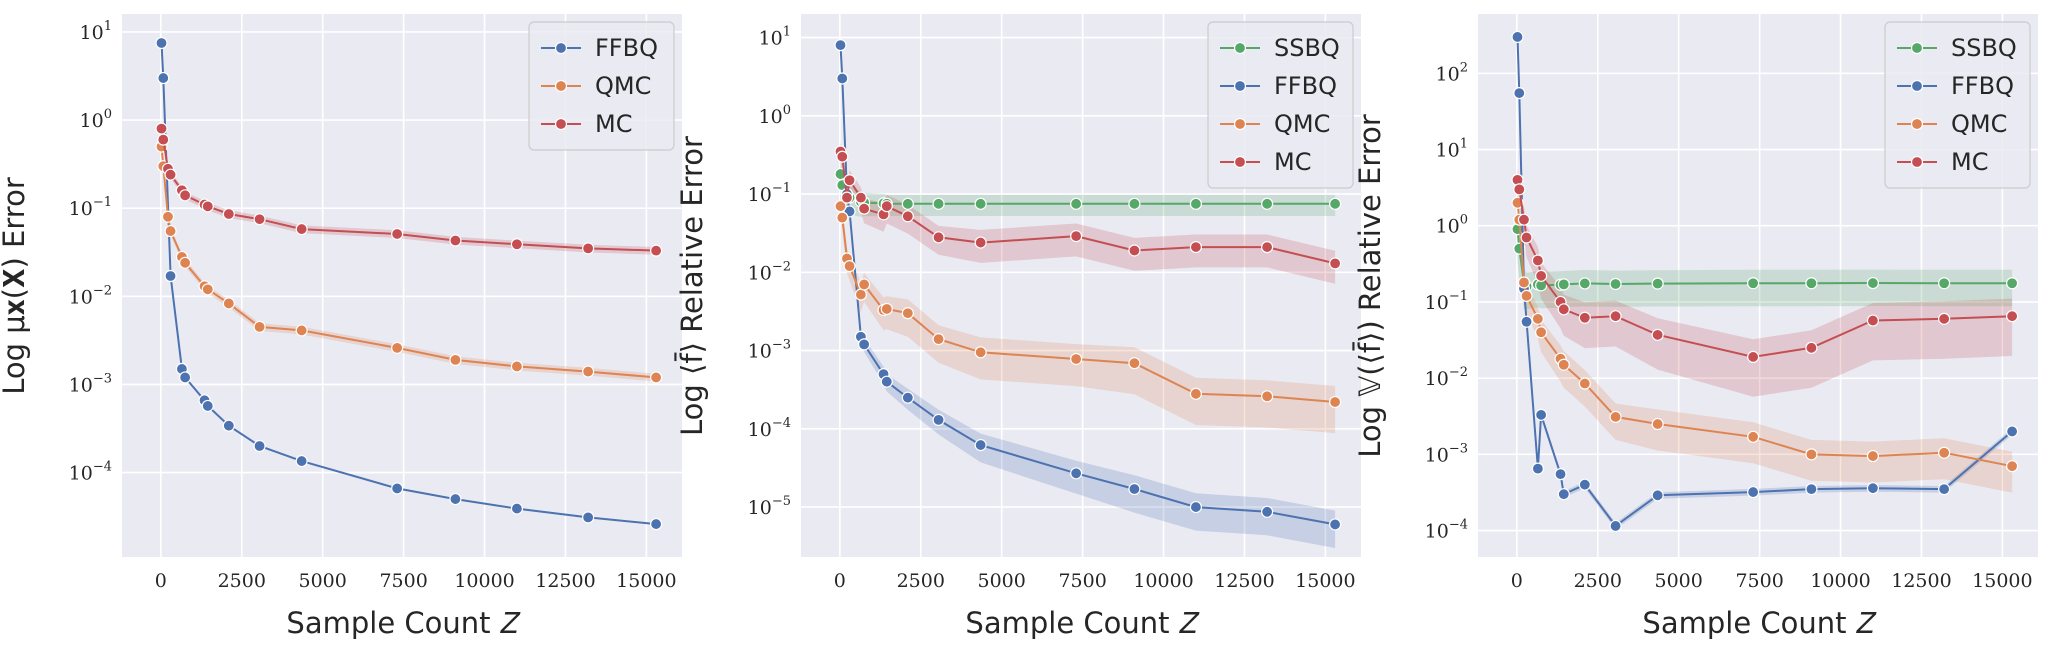 The height and width of the screenshot is (648, 2048). What do you see at coordinates (1452, 149) in the screenshot?
I see `y-tick-label: 10¹` at bounding box center [1452, 149].